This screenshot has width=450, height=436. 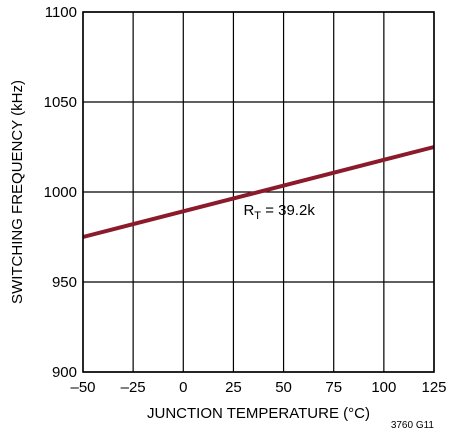 What do you see at coordinates (257, 216) in the screenshot?
I see `rt-annotation-subscript: T` at bounding box center [257, 216].